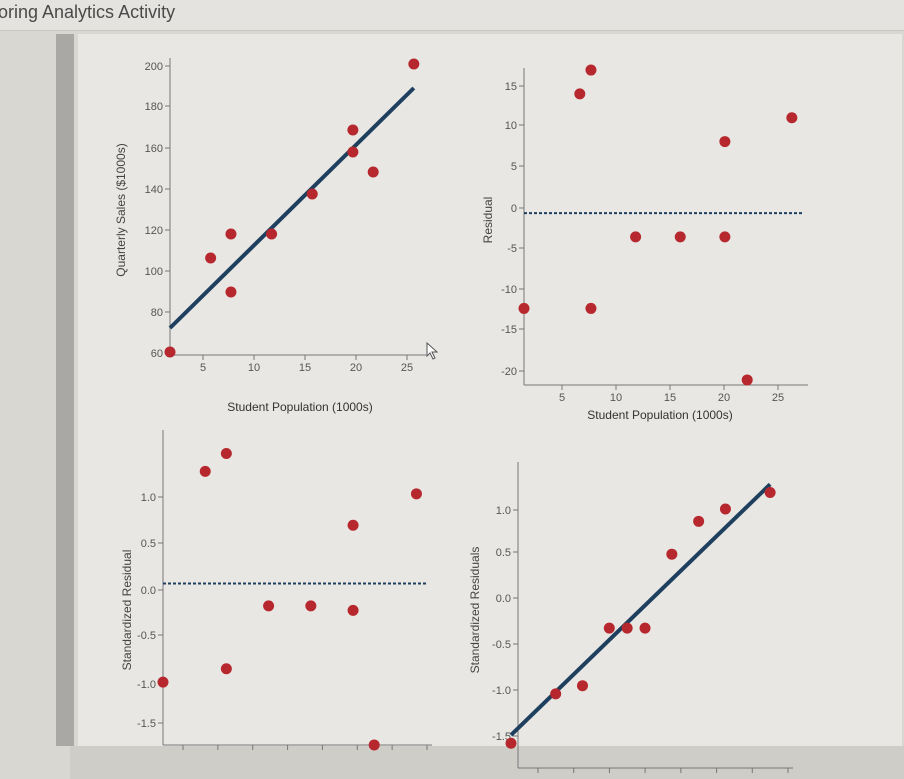  I want to click on chart1-xtick-label: 20, so click(356, 368).